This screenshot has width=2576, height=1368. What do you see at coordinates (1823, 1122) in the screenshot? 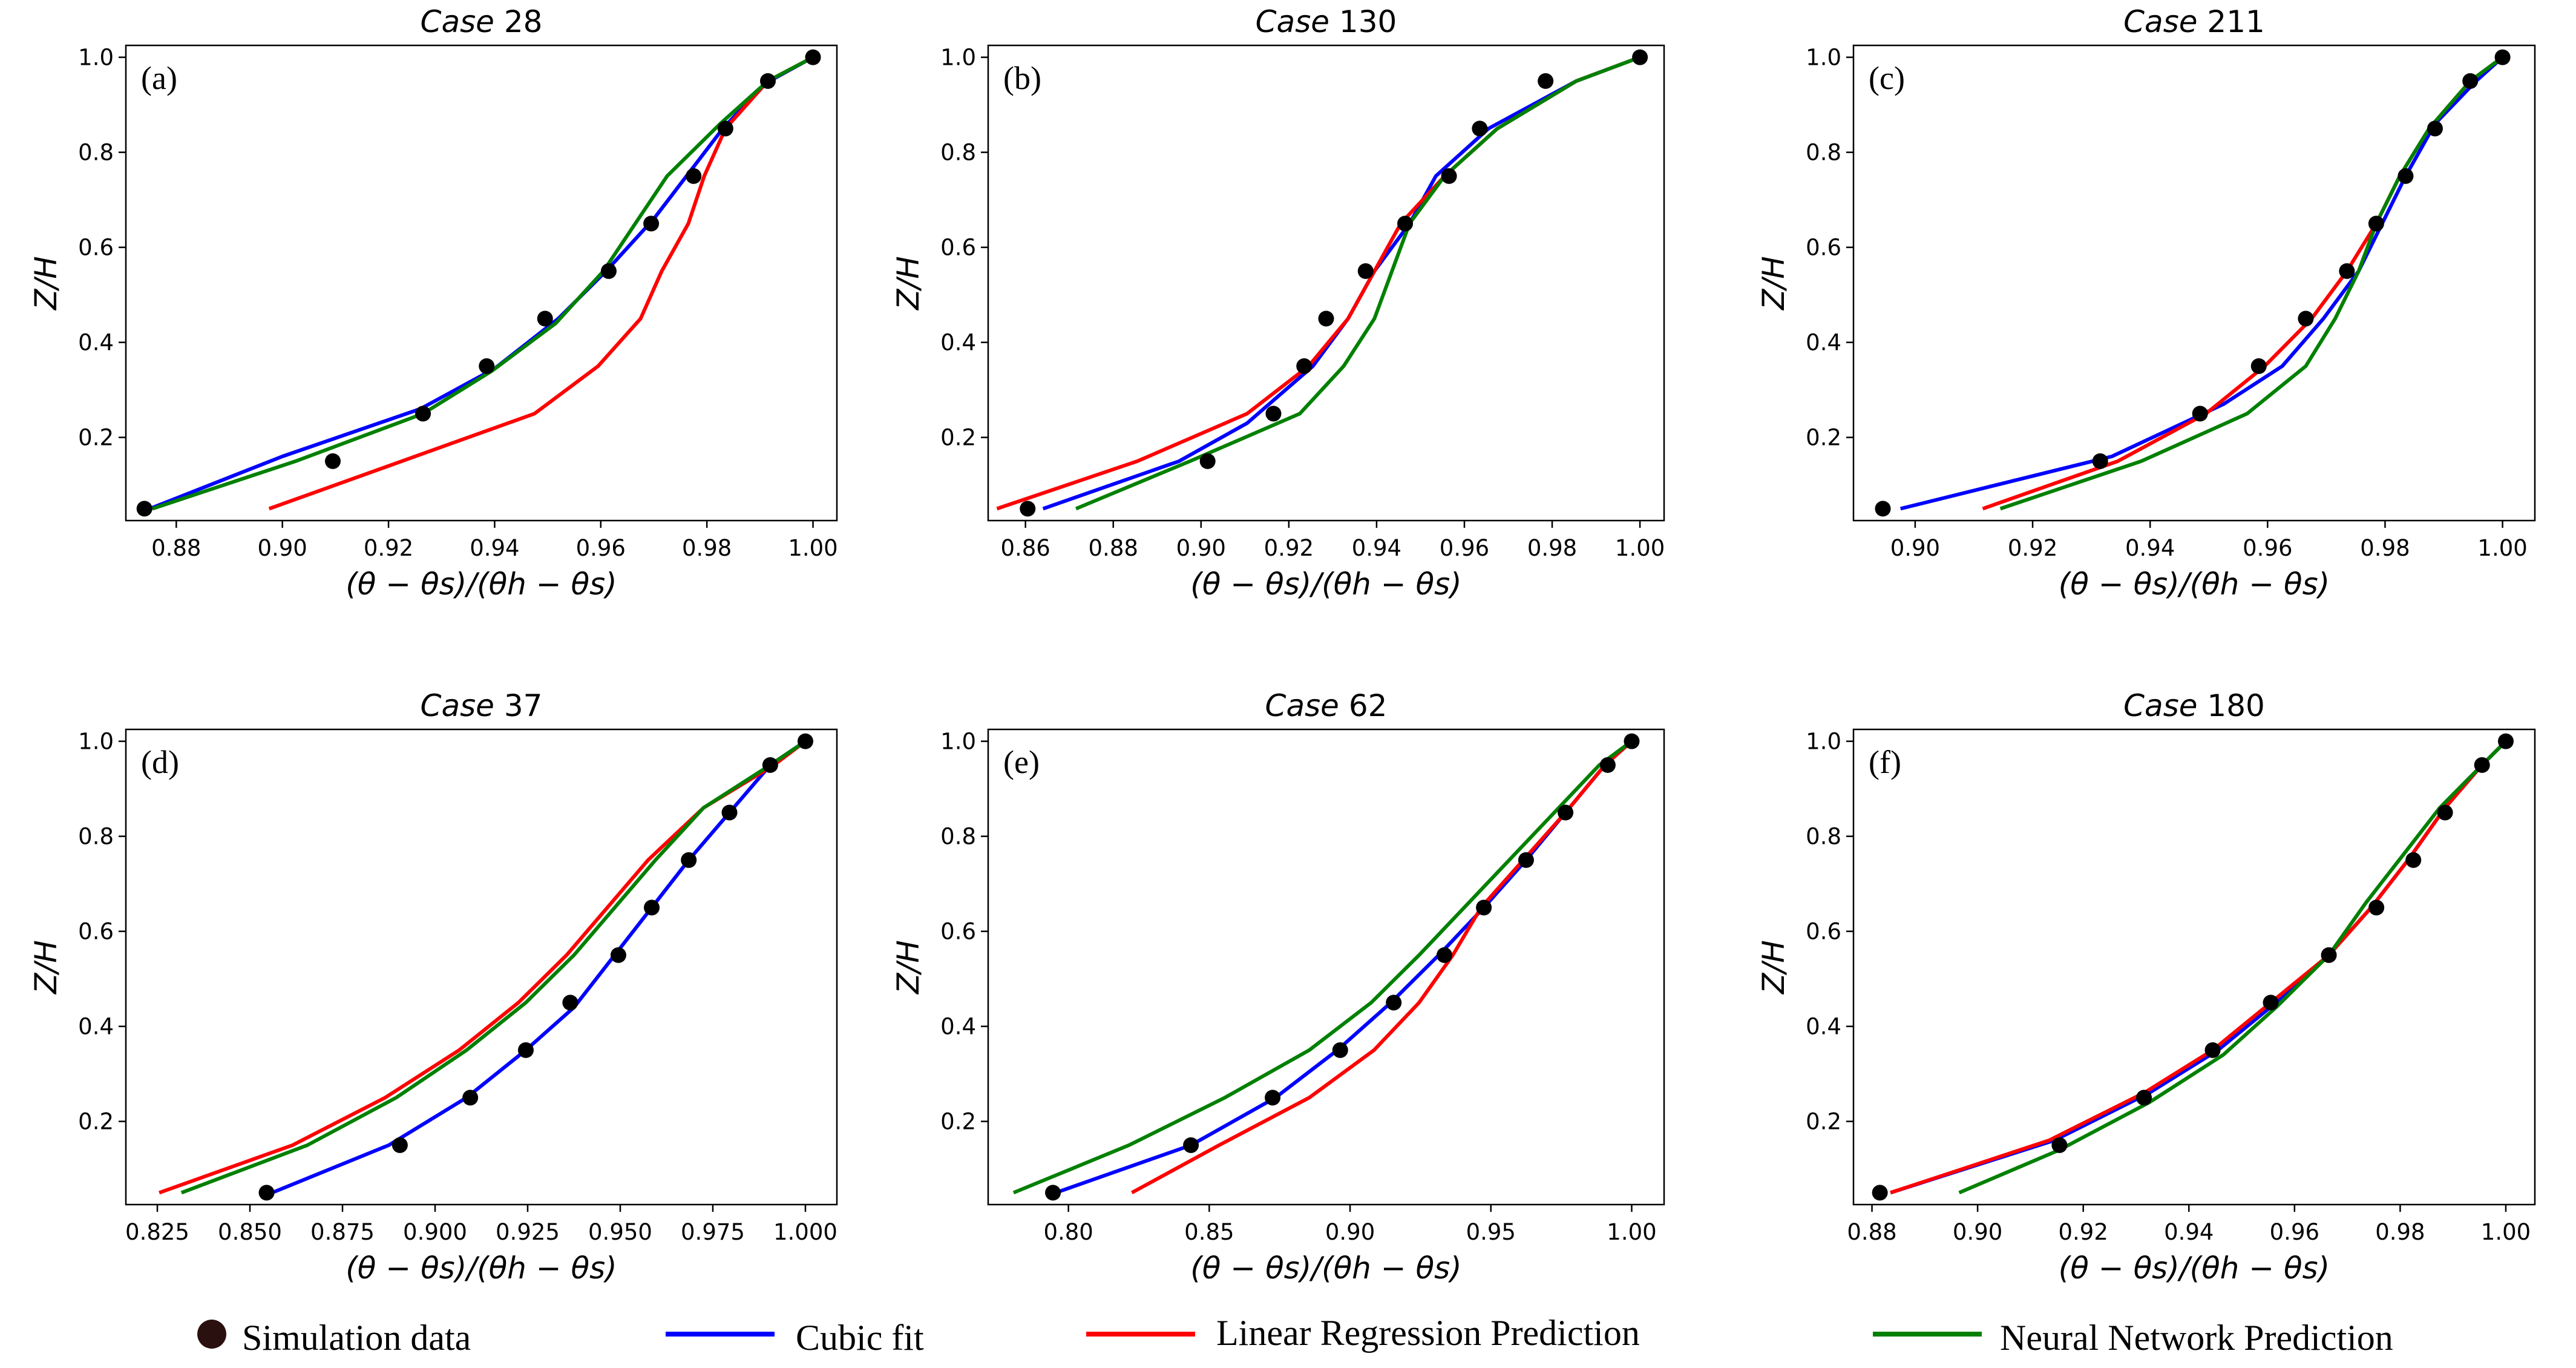
I see `y-tick-label: 0.2` at bounding box center [1823, 1122].